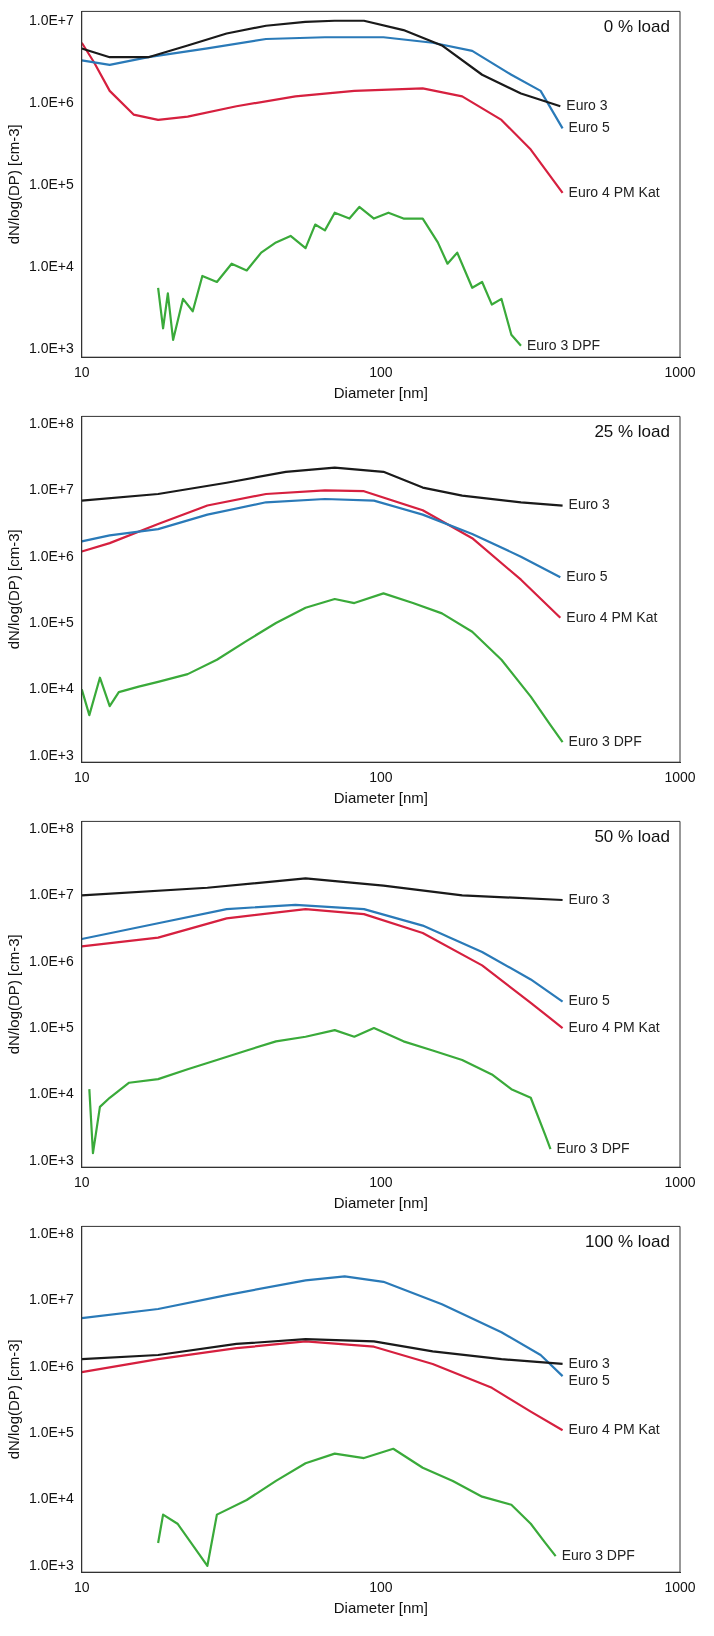 Image resolution: width=714 pixels, height=1636 pixels. I want to click on annotation: 100 % load, so click(627, 1242).